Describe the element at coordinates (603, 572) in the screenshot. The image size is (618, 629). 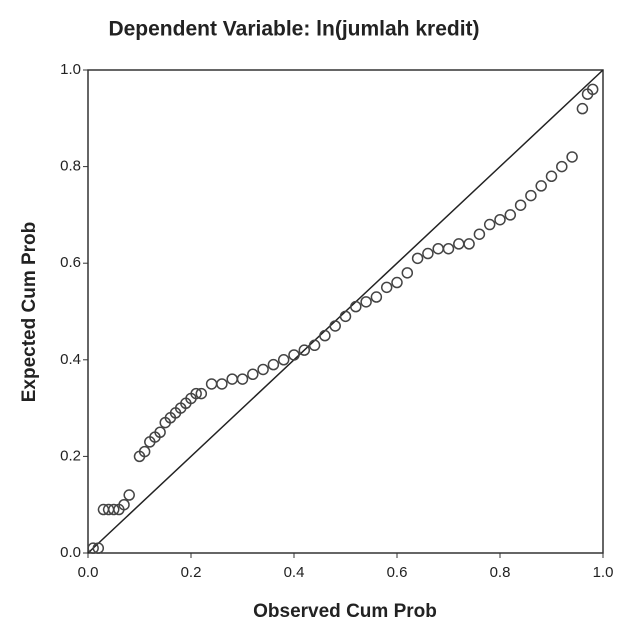
I see `x-tick-label: 1.0` at that location.